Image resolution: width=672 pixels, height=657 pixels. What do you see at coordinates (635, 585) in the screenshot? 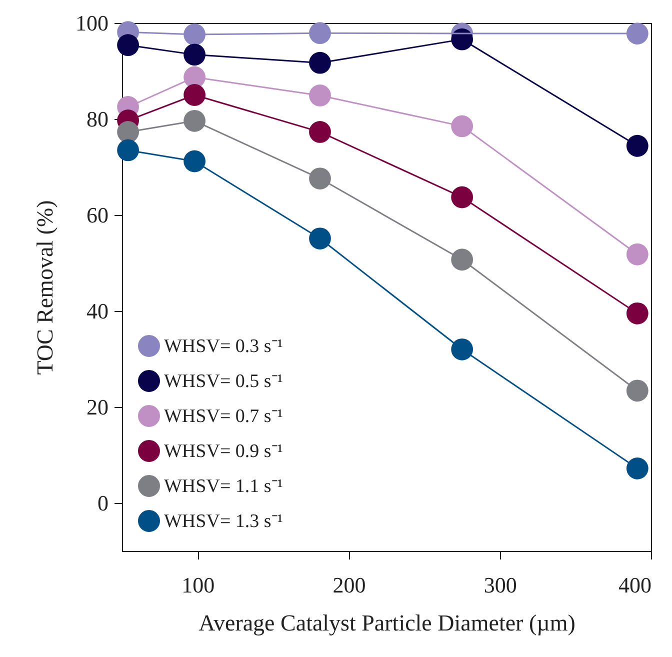
I see `x-tick-label: 400` at bounding box center [635, 585].